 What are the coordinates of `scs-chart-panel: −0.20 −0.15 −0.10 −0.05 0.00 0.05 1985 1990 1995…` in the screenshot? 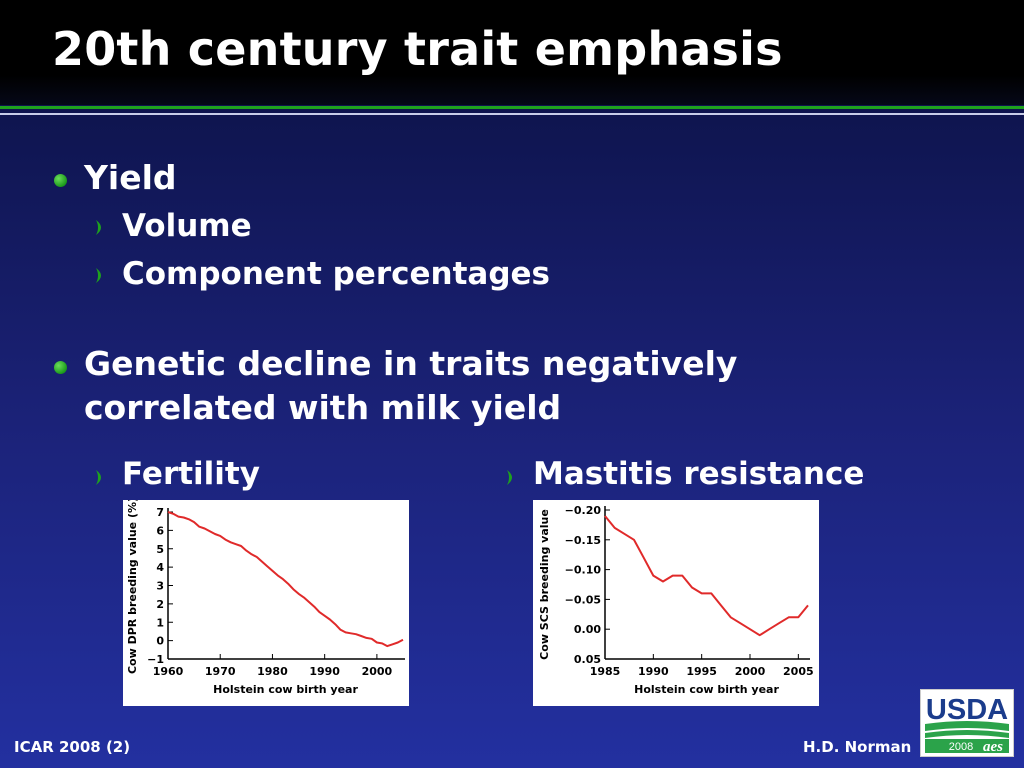 It's located at (676, 603).